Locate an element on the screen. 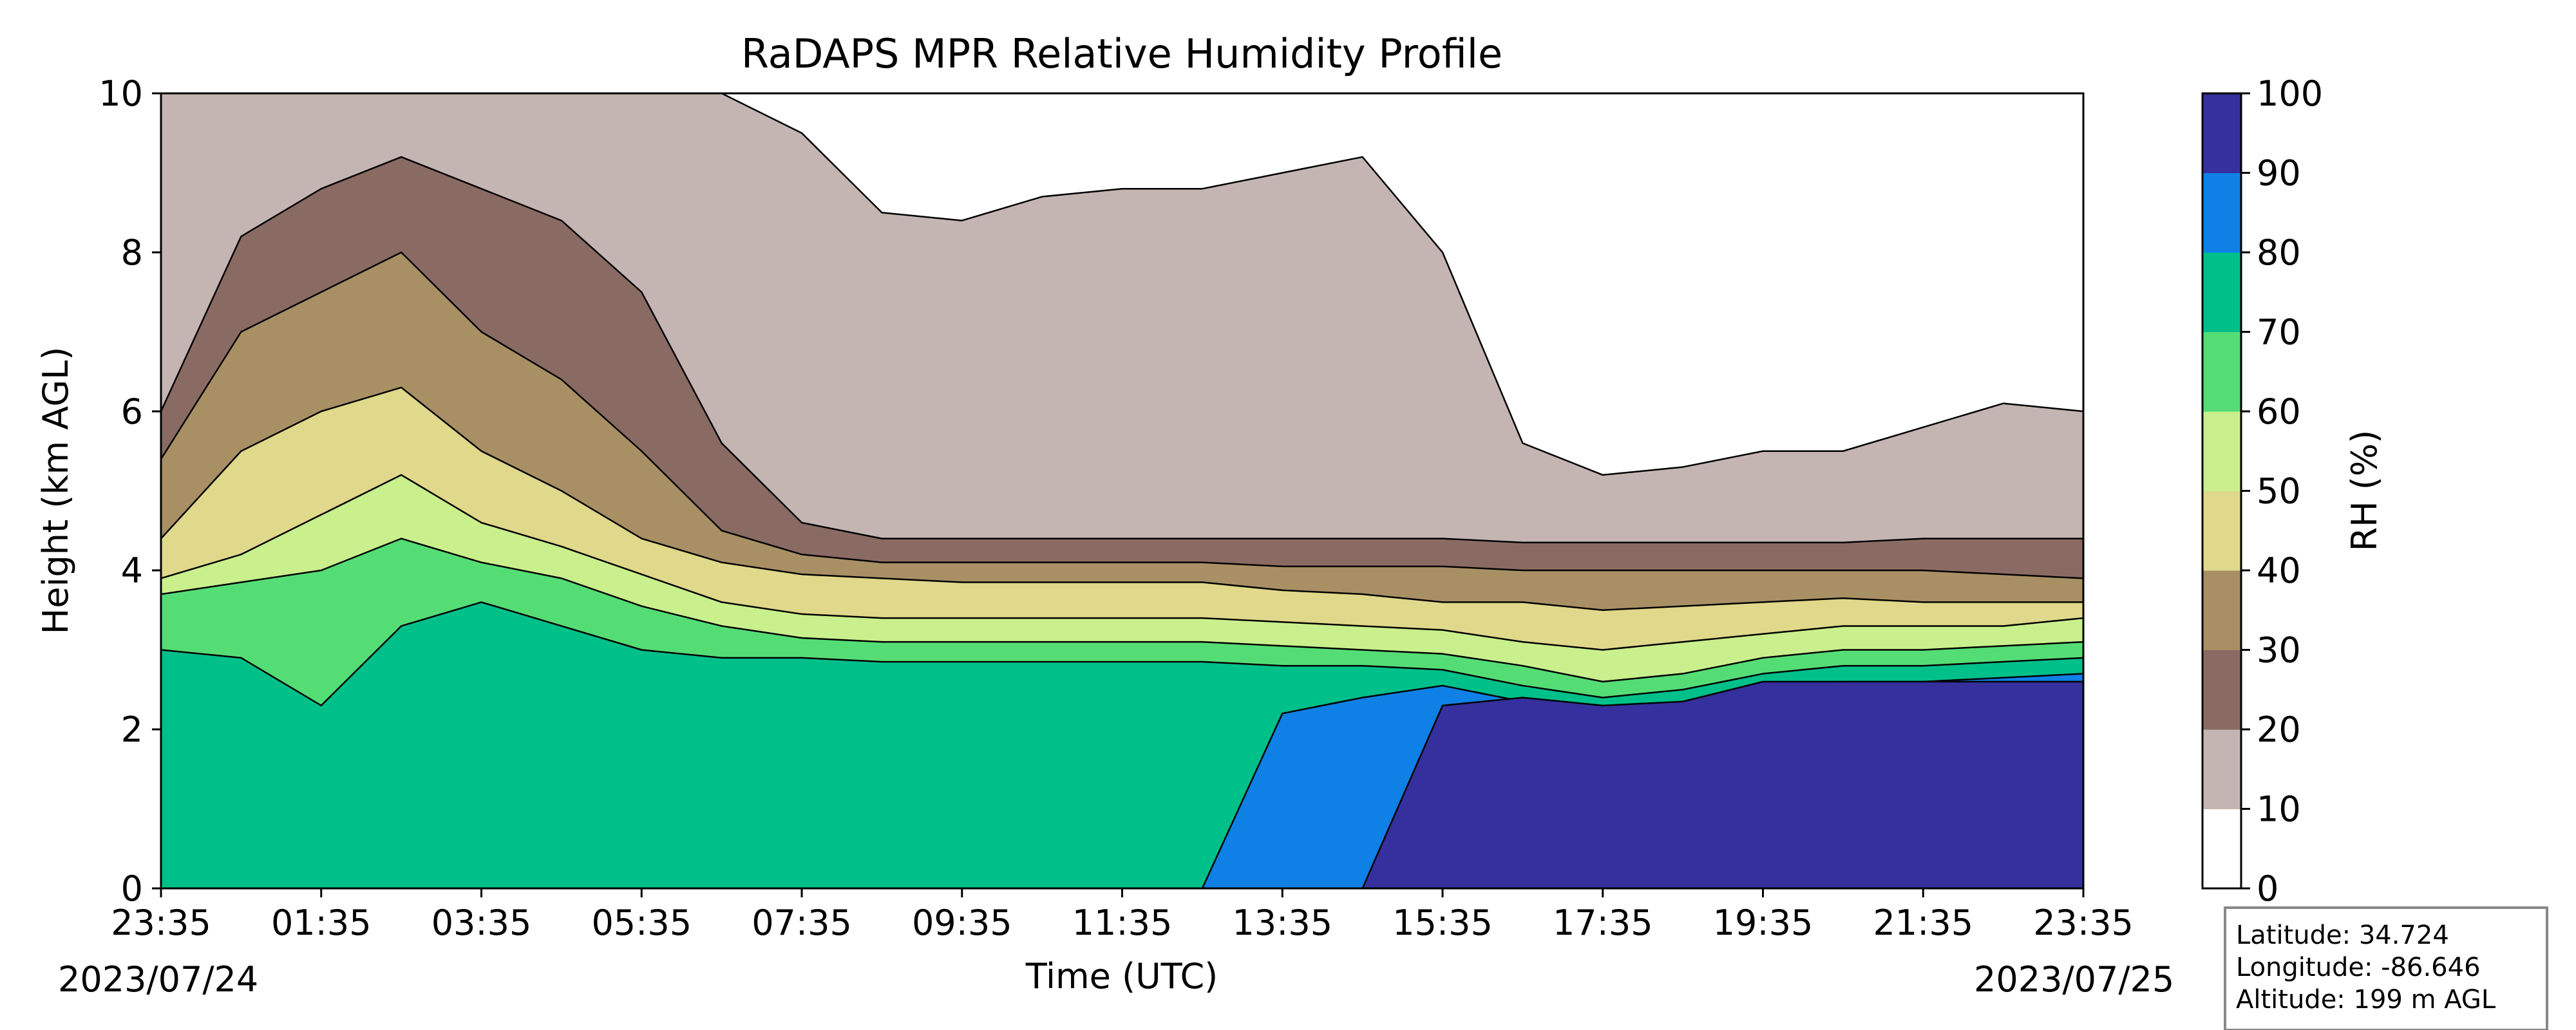 The width and height of the screenshot is (2576, 1030). y-tick-label: 2 is located at coordinates (132, 730).